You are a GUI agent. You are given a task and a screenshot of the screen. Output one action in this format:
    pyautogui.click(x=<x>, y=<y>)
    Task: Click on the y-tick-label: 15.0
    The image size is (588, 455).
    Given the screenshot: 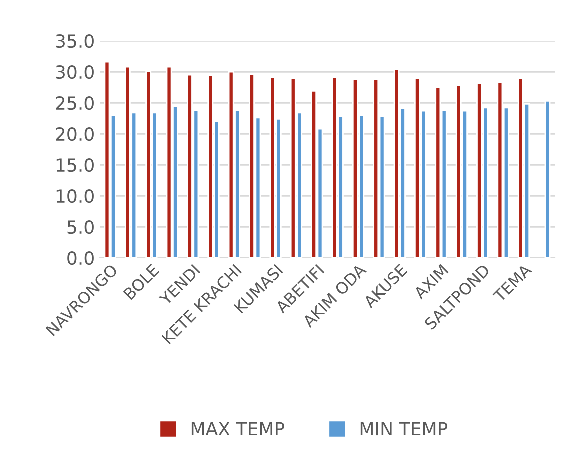 What is the action you would take?
    pyautogui.click(x=75, y=165)
    